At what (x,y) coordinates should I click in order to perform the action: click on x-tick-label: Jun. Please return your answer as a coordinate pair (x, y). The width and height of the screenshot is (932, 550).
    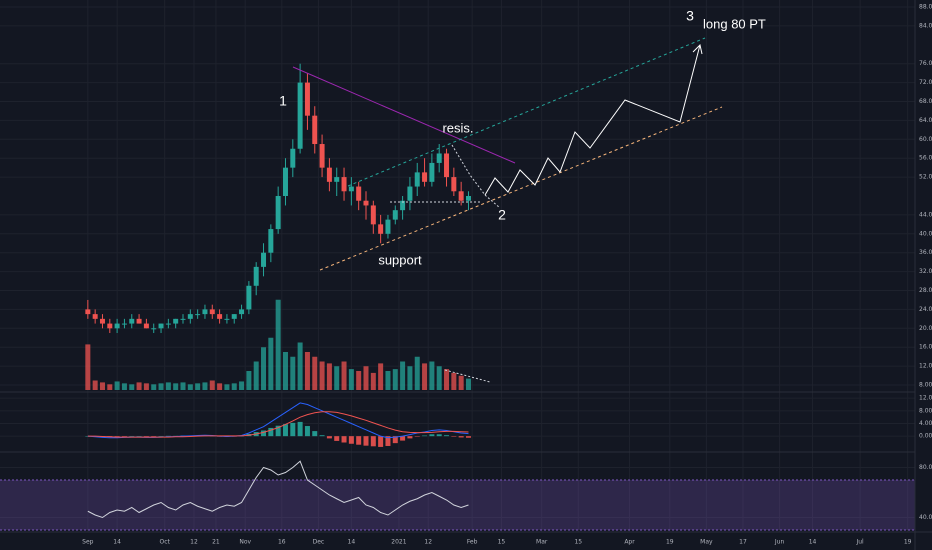
    Looking at the image, I should click on (779, 542).